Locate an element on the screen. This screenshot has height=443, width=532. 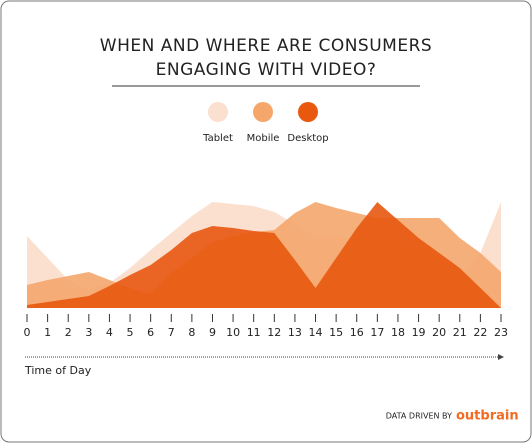
arrow-head is located at coordinates (501, 357).